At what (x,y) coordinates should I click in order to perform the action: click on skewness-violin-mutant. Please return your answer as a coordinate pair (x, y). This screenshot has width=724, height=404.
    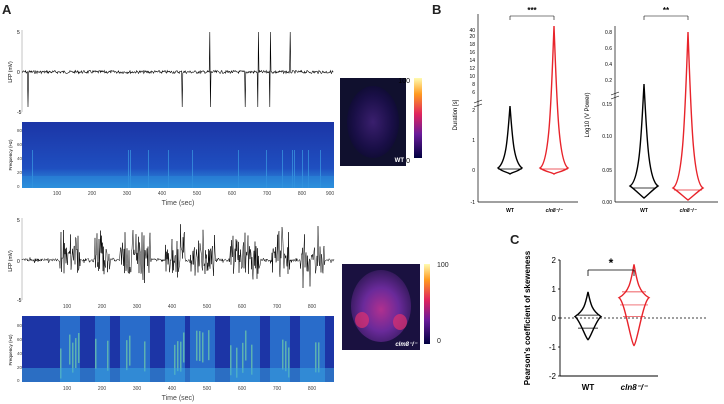
    Looking at the image, I should click on (634, 305).